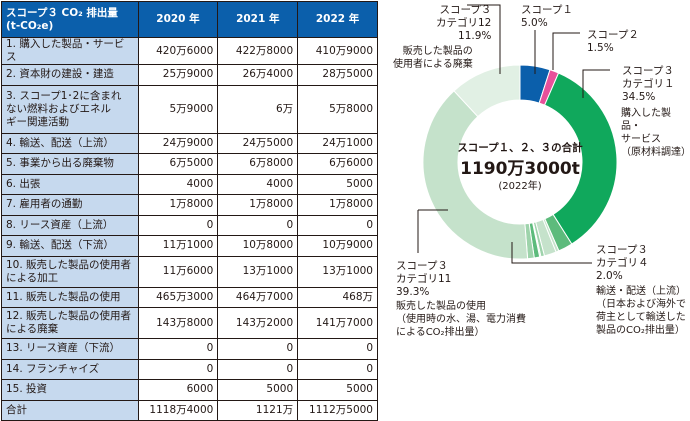 The width and height of the screenshot is (690, 421). What do you see at coordinates (178, 323) in the screenshot?
I see `row-value: 143万8000` at bounding box center [178, 323].